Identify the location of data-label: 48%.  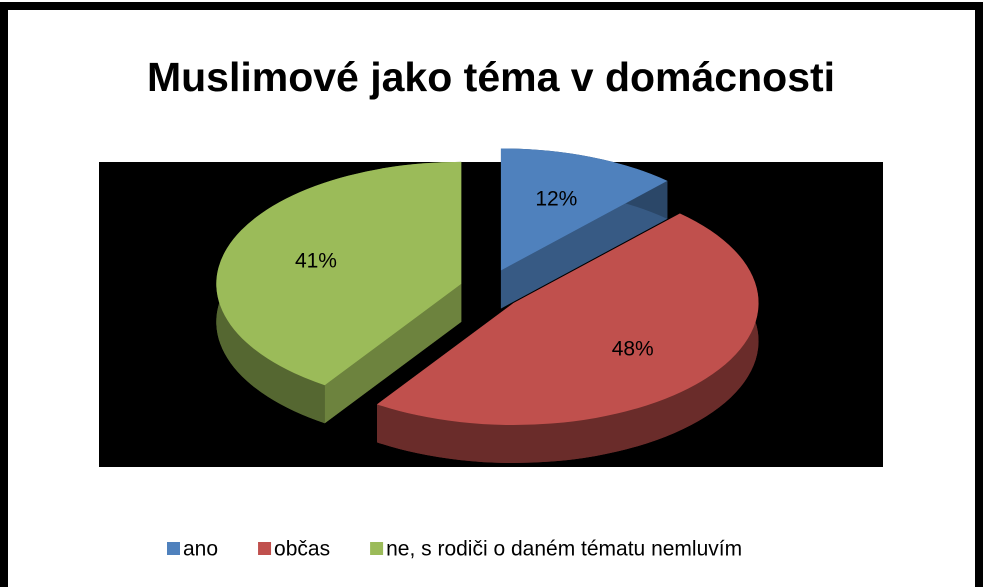
(633, 348).